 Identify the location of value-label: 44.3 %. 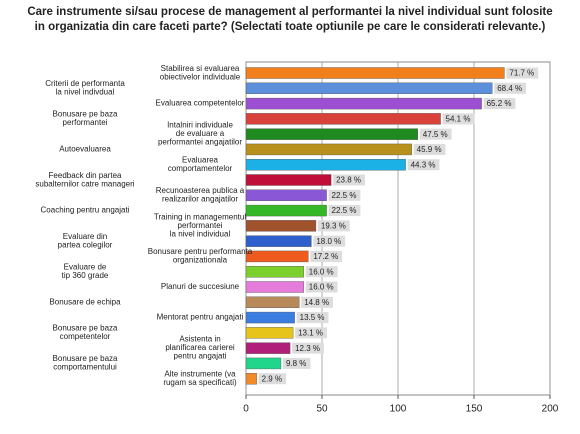
(423, 164).